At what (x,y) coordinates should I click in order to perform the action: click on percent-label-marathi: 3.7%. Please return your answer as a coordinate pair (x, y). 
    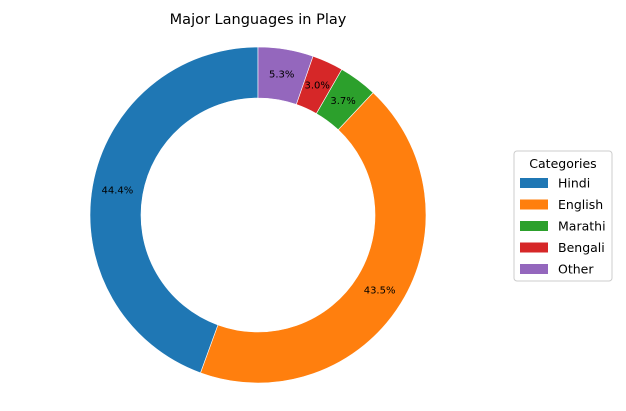
    Looking at the image, I should click on (342, 101).